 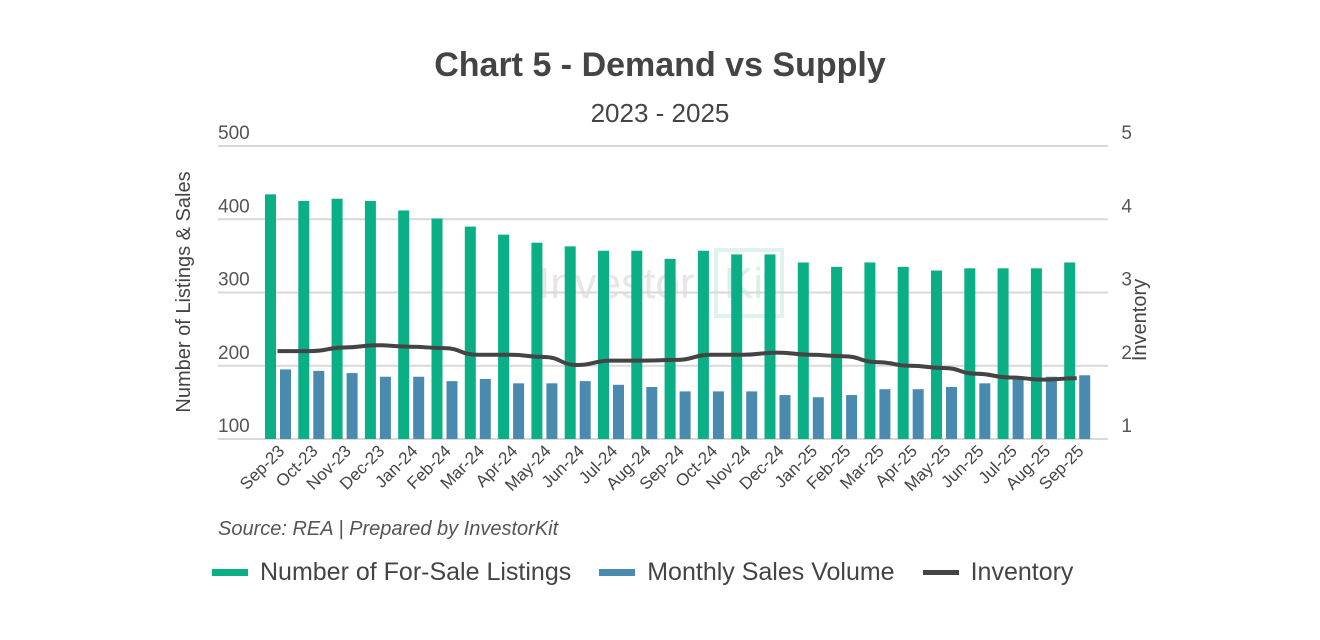 I want to click on legend-label-listings: Number of For-Sale Listings, so click(x=416, y=572).